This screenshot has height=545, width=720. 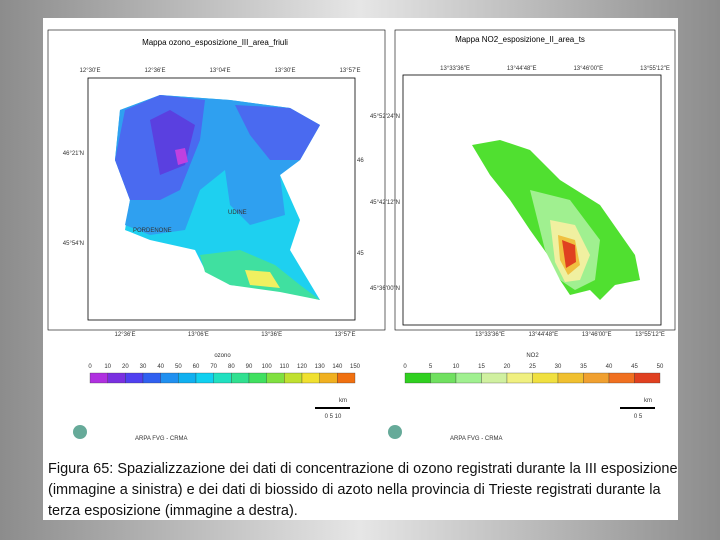 I want to click on left-map, so click(x=217, y=197).